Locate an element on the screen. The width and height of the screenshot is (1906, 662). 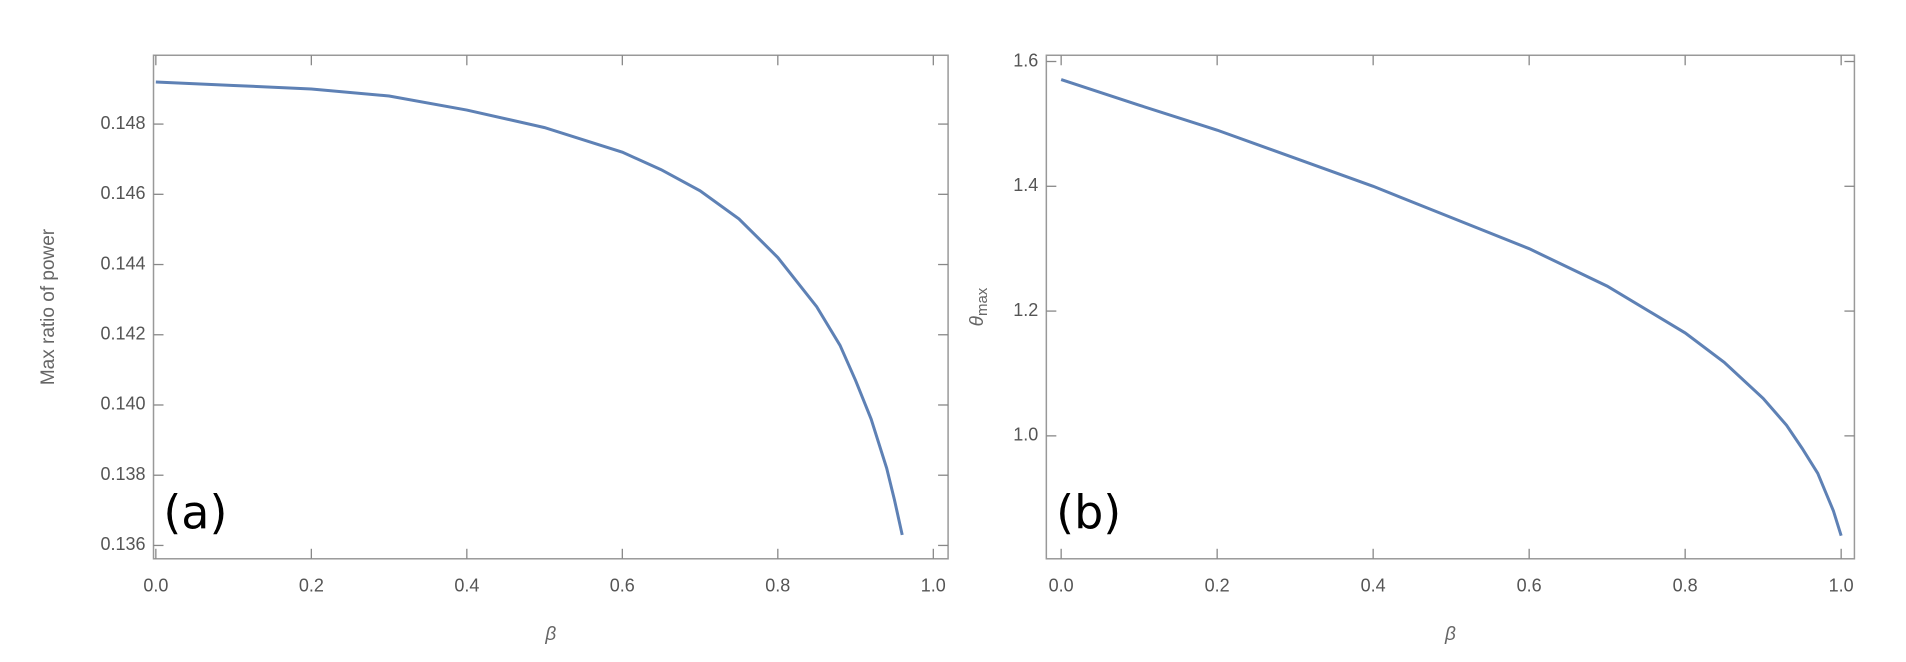
y-tick-label: 0.148 is located at coordinates (122, 123).